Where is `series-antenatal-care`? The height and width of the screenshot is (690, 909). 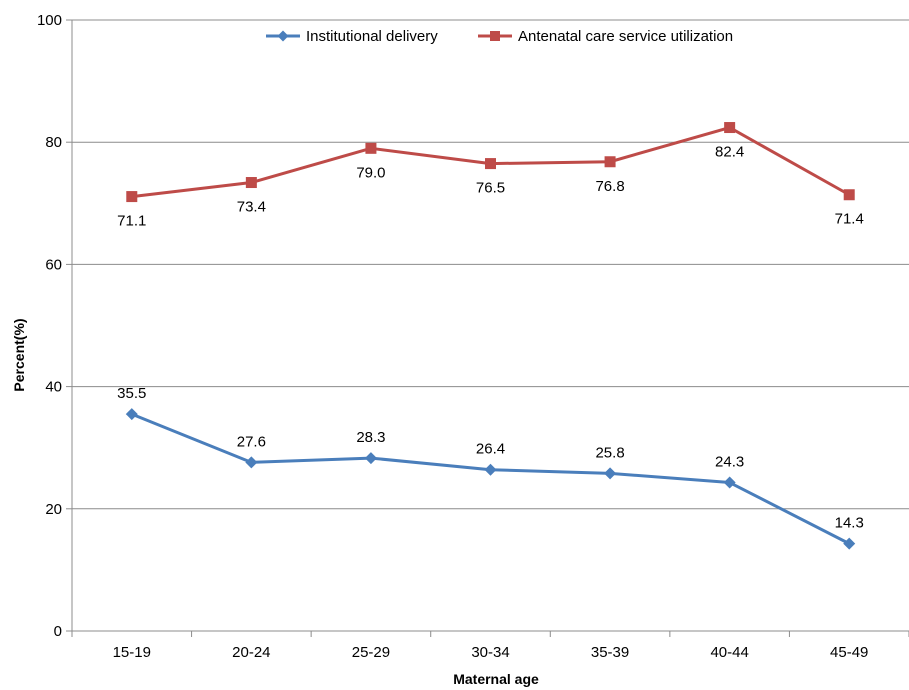
series-antenatal-care is located at coordinates (490, 162).